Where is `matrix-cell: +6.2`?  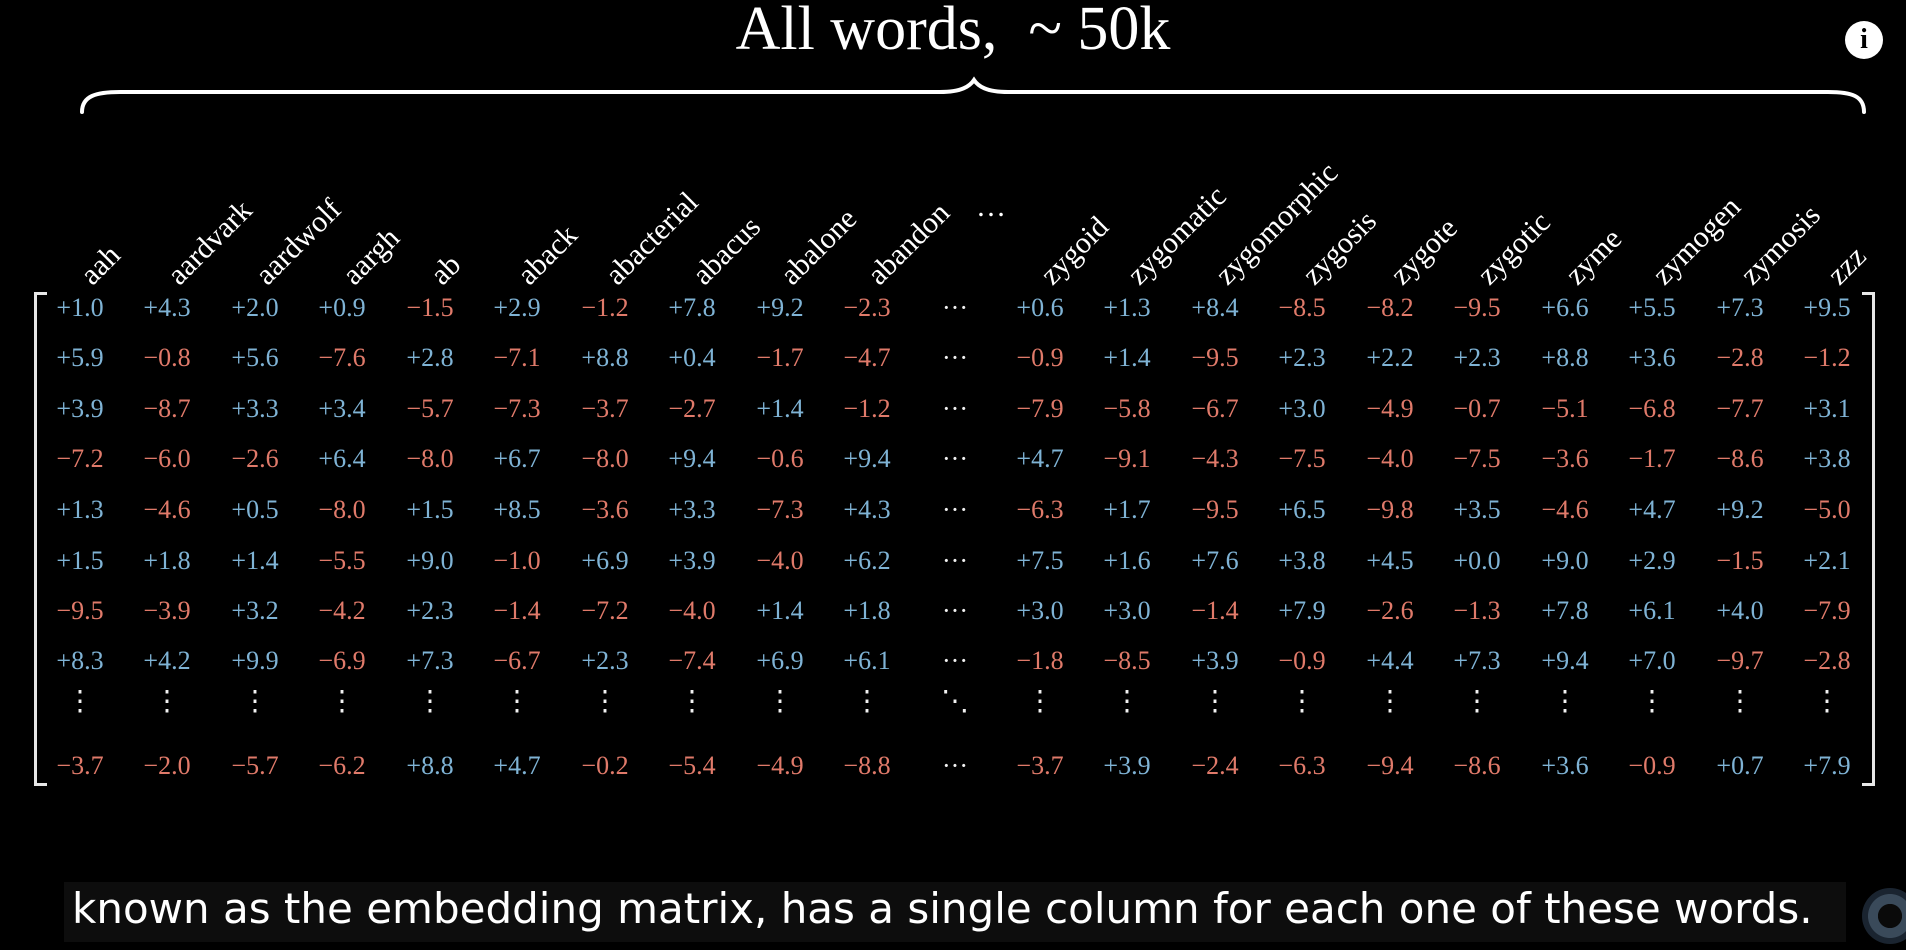 matrix-cell: +6.2 is located at coordinates (867, 560).